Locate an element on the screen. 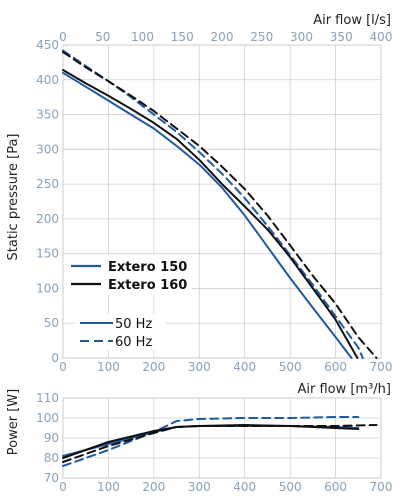 The image size is (400, 499). legend-background is located at coordinates (128, 275).